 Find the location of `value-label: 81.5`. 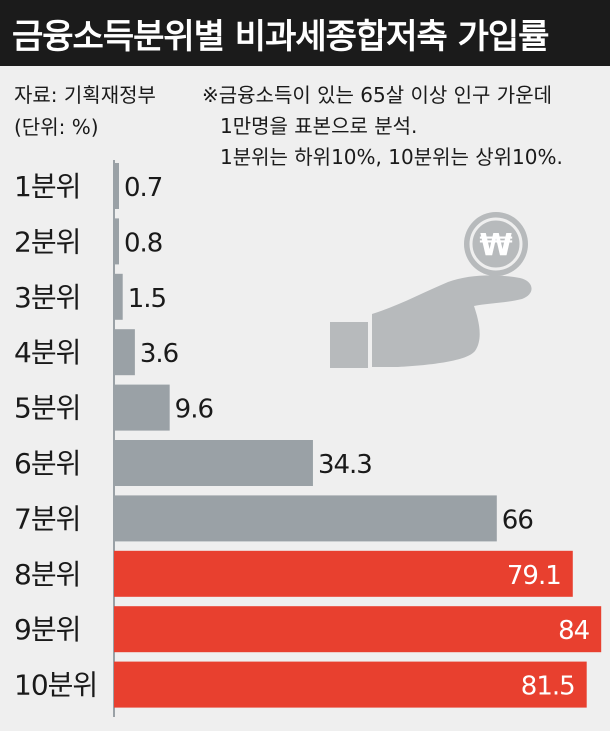

value-label: 81.5 is located at coordinates (548, 687).